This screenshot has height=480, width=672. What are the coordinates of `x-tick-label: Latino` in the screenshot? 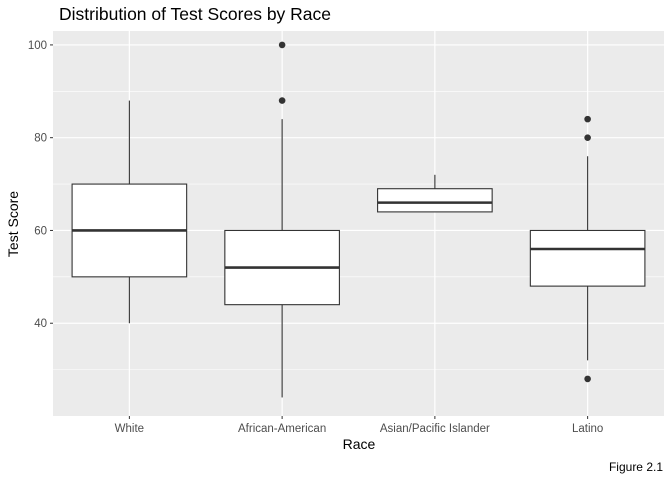 It's located at (587, 429).